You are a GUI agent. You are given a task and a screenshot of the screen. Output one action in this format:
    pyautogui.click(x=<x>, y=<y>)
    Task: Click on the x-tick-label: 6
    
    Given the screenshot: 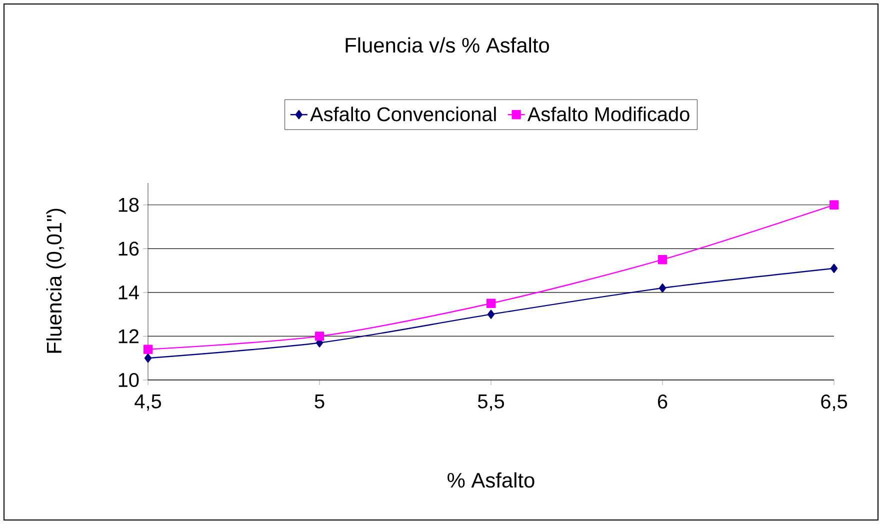 What is the action you would take?
    pyautogui.click(x=663, y=401)
    